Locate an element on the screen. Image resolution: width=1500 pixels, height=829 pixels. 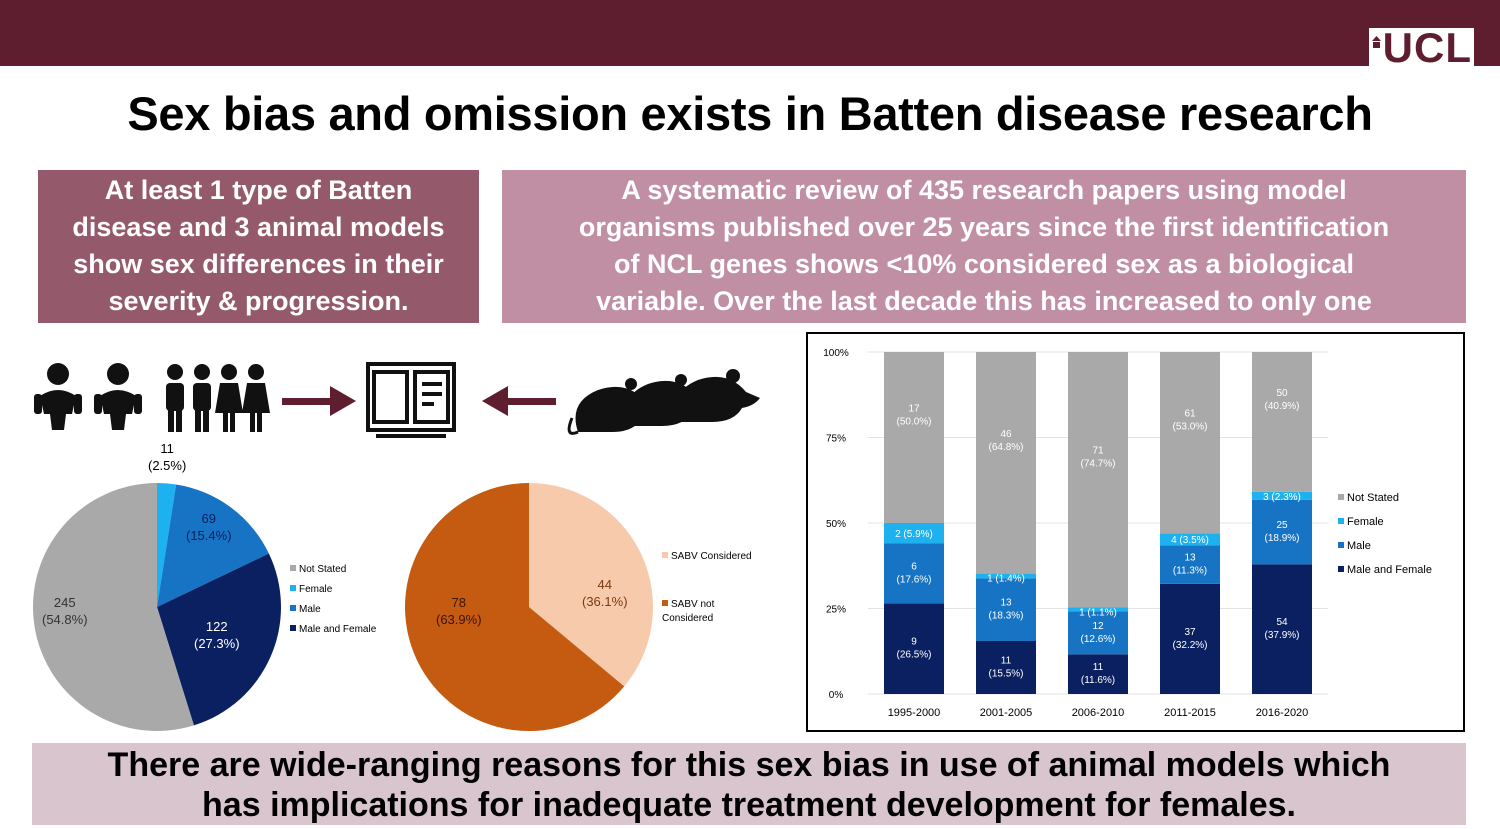
pie1-label-not-stated: 245 (54.8%) is located at coordinates (65, 611).